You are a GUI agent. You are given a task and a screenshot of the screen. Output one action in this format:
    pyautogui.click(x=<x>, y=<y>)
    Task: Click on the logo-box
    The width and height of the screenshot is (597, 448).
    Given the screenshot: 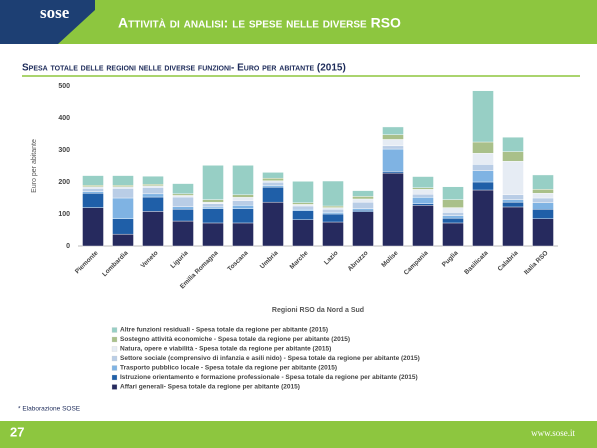 What is the action you would take?
    pyautogui.click(x=47, y=22)
    